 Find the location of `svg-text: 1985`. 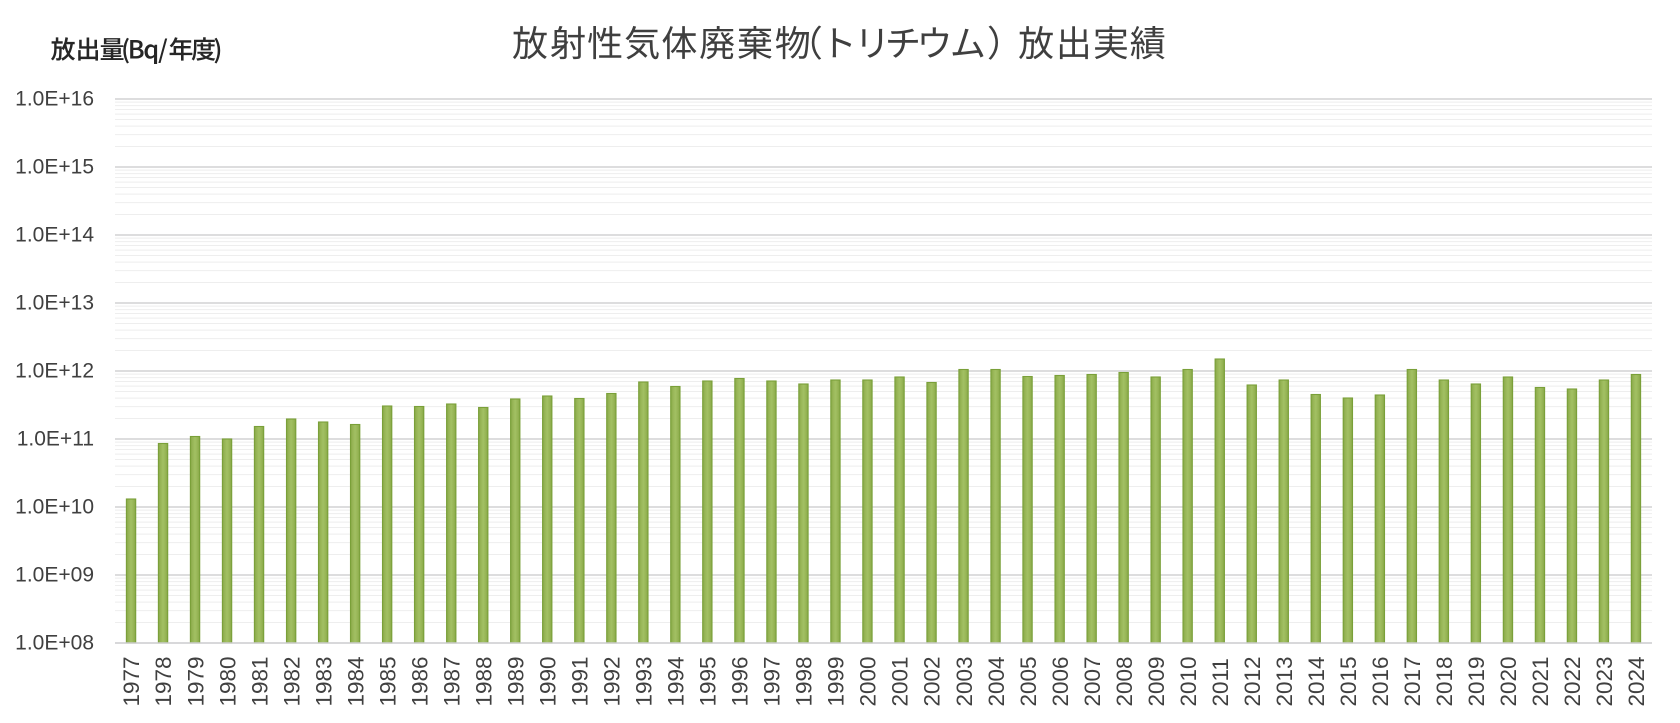

svg-text: 1985 is located at coordinates (387, 681).